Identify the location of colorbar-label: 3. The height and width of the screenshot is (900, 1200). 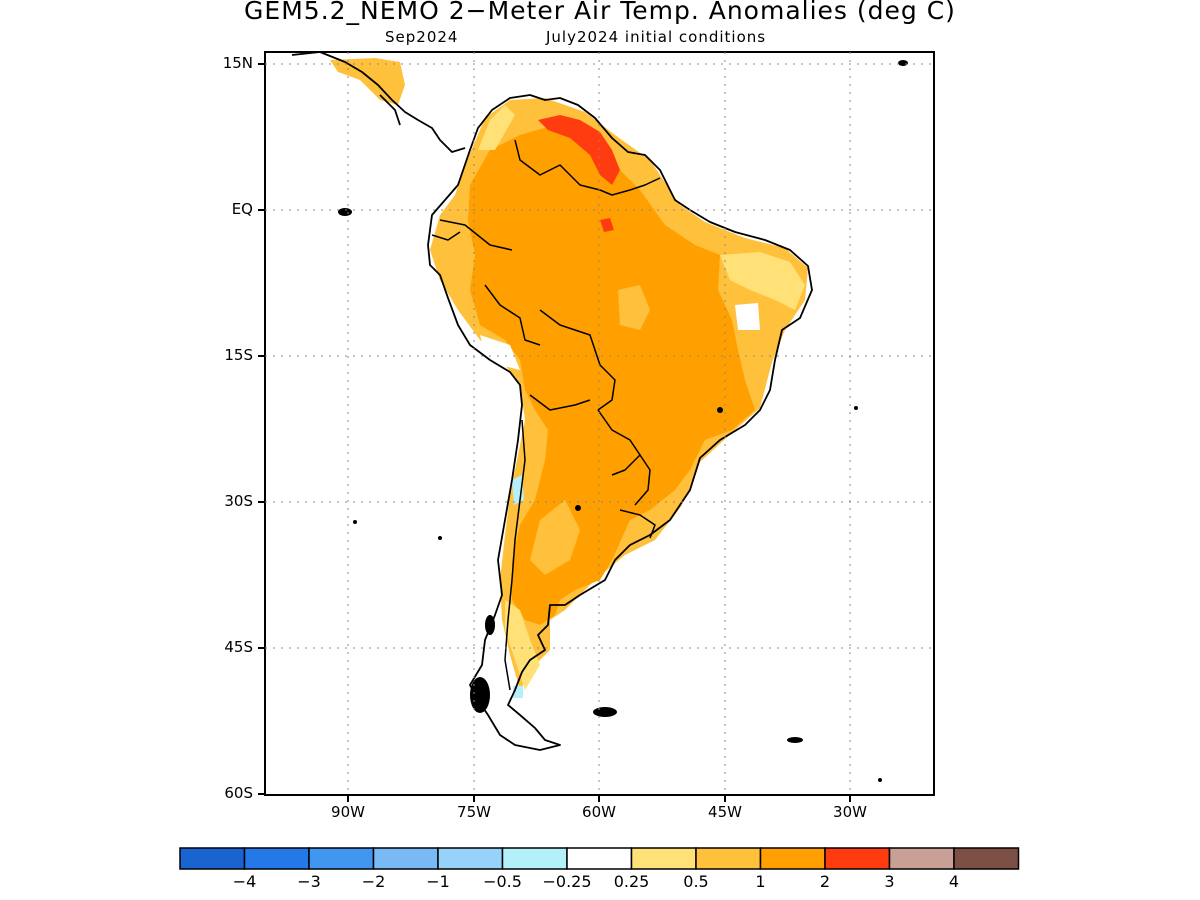
(889, 881).